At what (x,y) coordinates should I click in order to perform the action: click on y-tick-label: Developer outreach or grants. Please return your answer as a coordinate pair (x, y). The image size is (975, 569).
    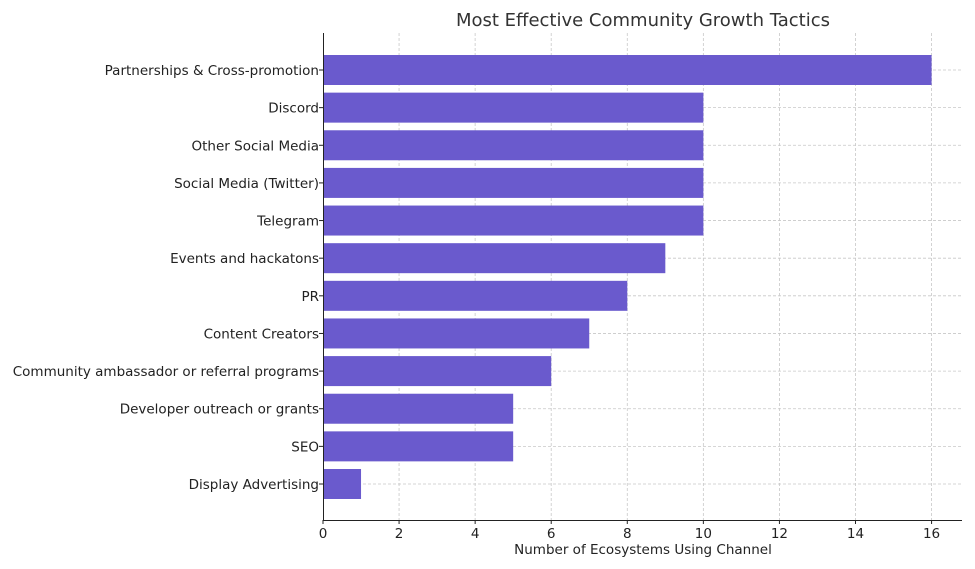
    Looking at the image, I should click on (219, 410).